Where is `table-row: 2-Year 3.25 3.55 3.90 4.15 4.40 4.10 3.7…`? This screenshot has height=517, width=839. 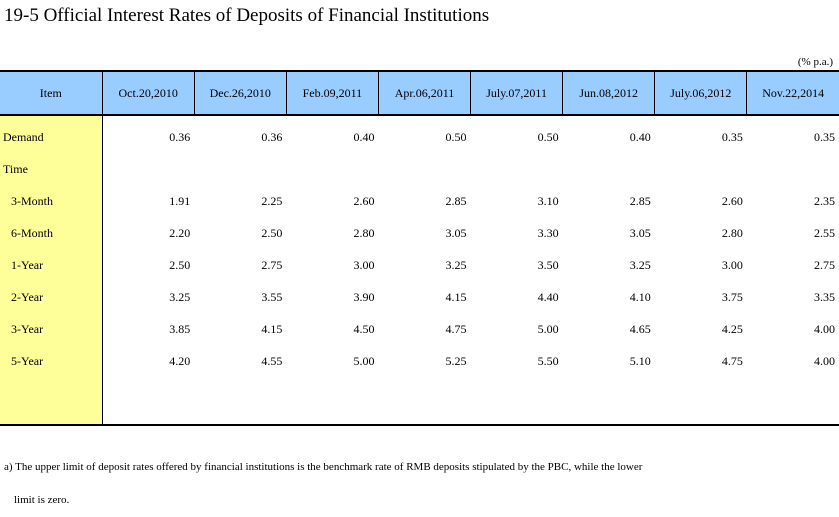 table-row: 2-Year 3.25 3.55 3.90 4.15 4.40 4.10 3.7… is located at coordinates (419, 297).